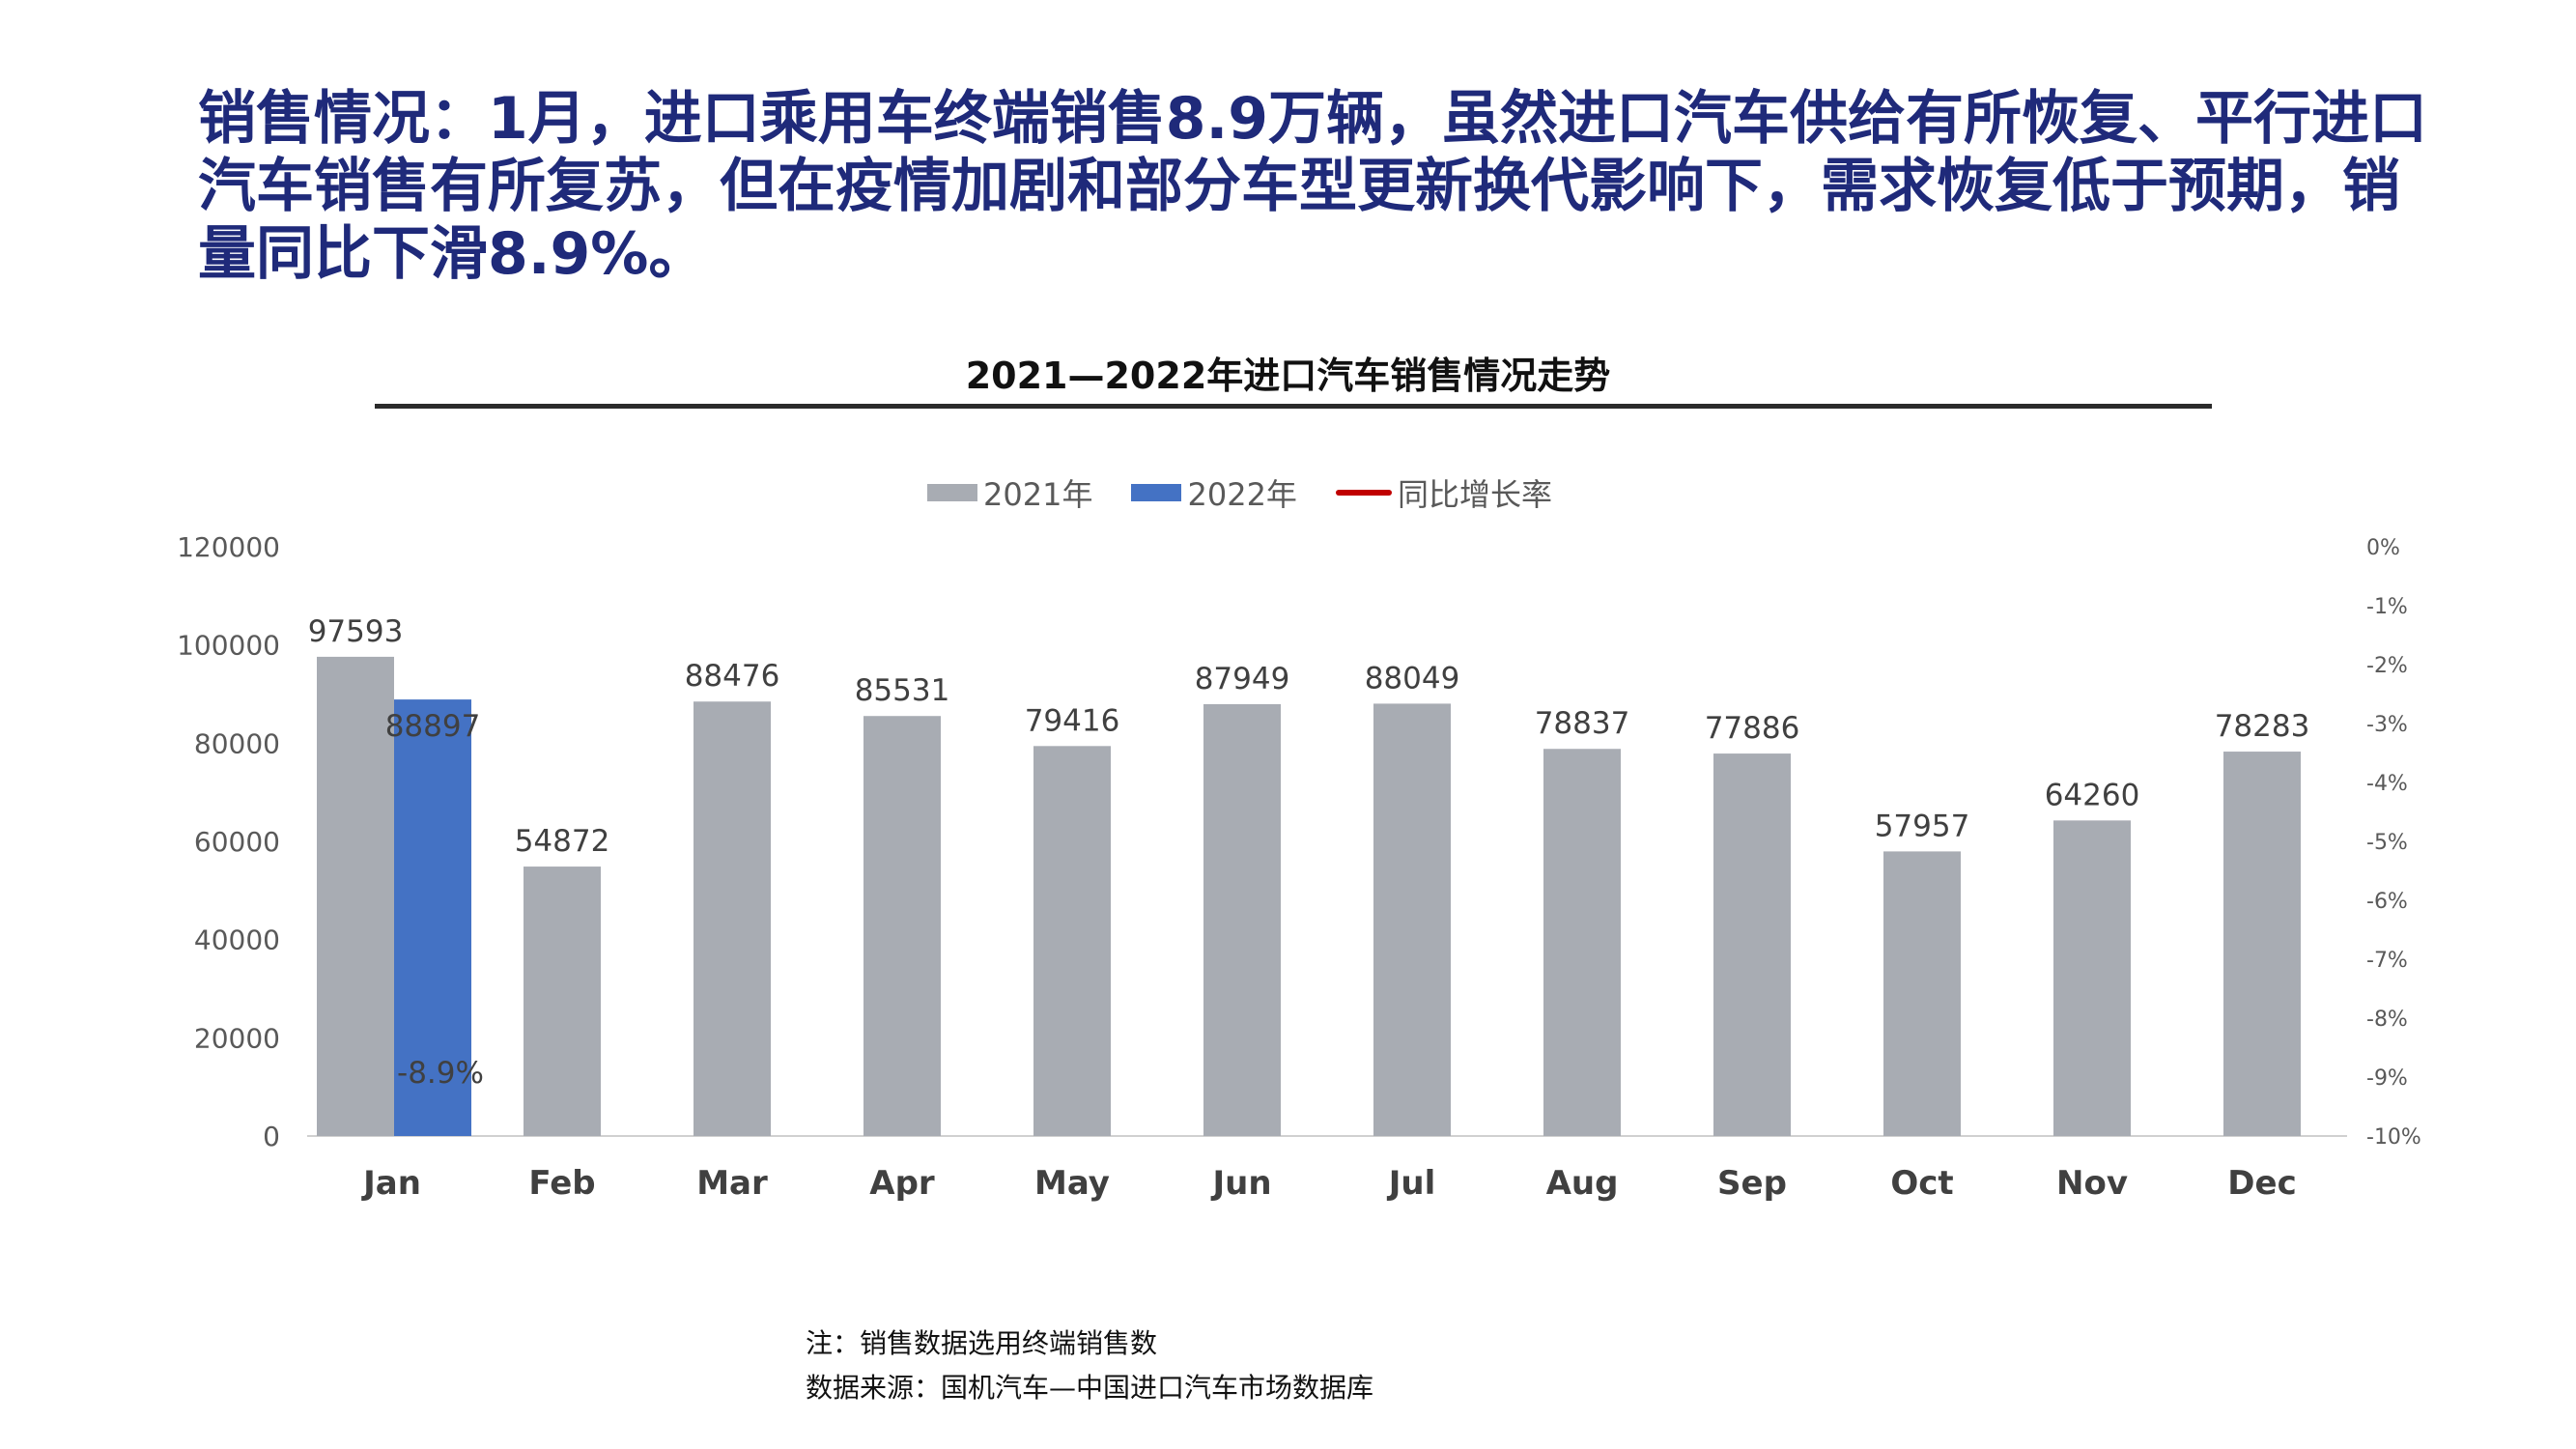 The image size is (2576, 1449). Describe the element at coordinates (355, 896) in the screenshot. I see `bar-2021-jan` at that location.